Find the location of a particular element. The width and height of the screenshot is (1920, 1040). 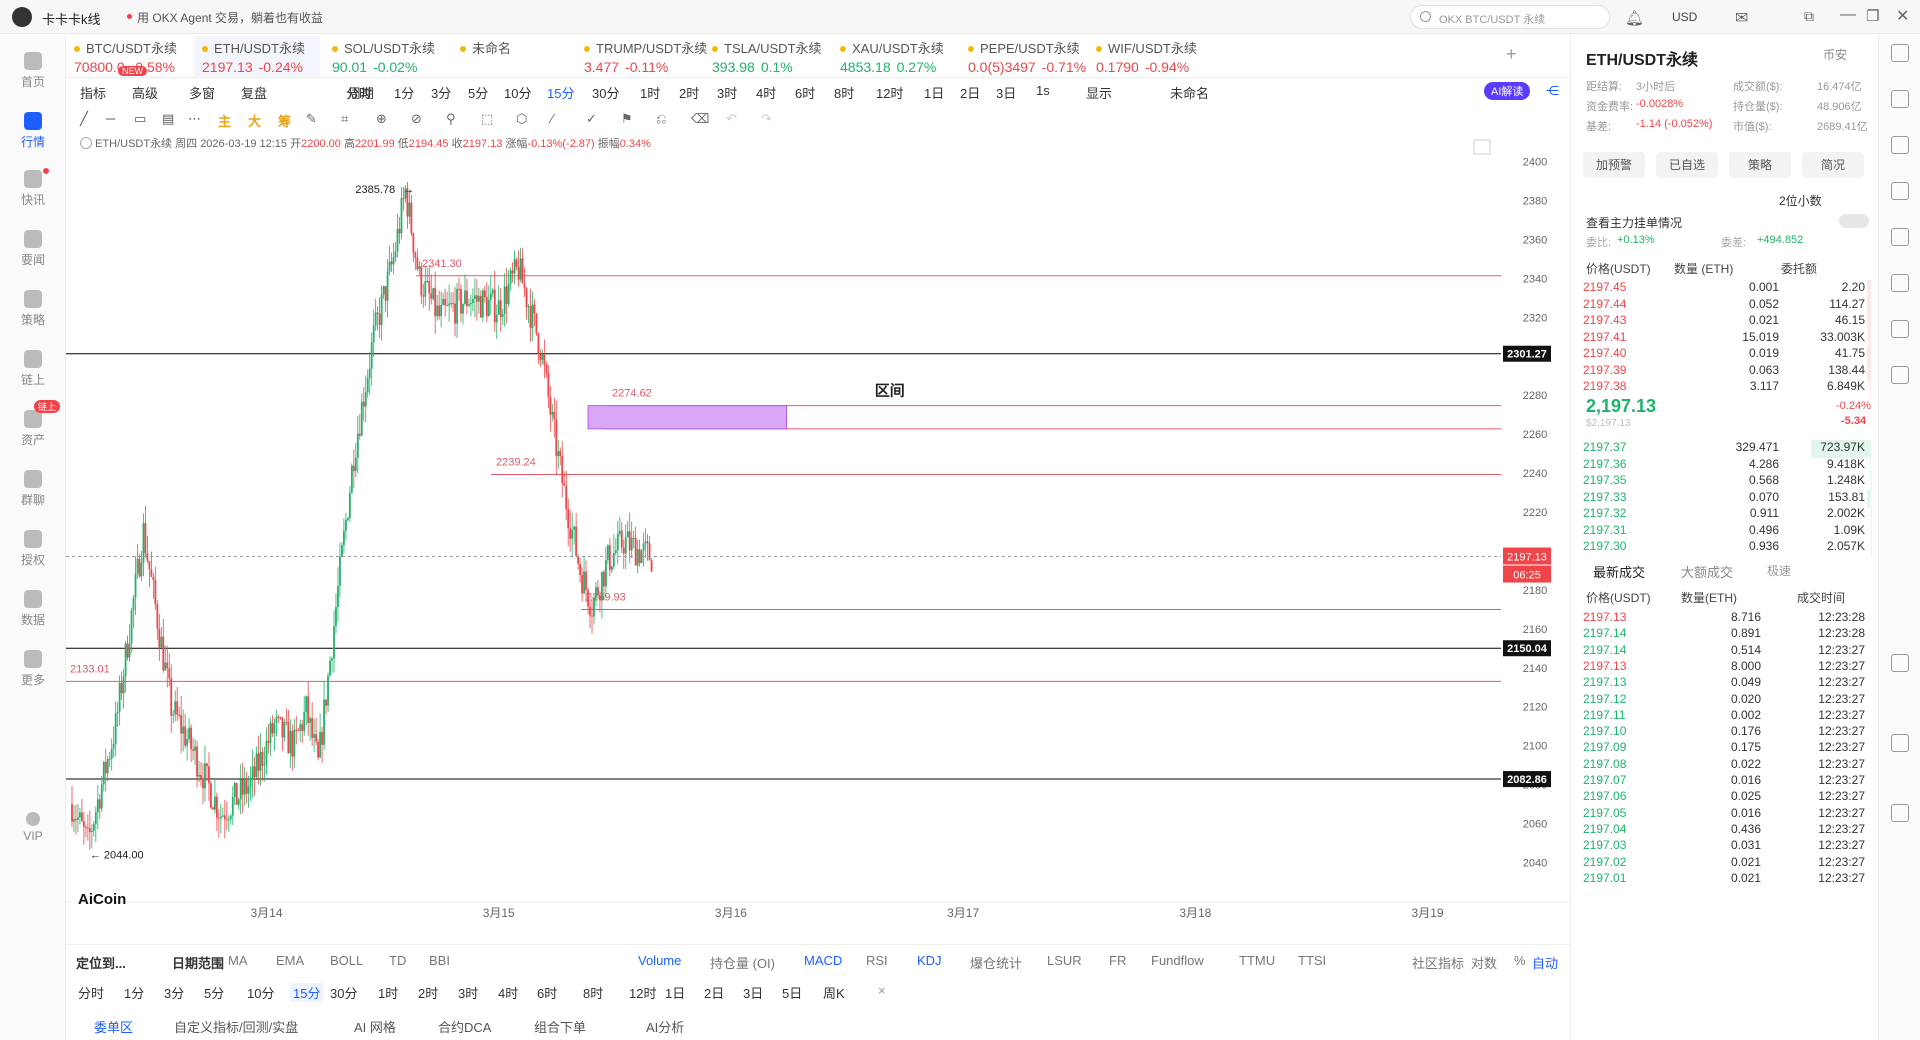

sidebar-item-article: 要闻 is located at coordinates (33, 250).